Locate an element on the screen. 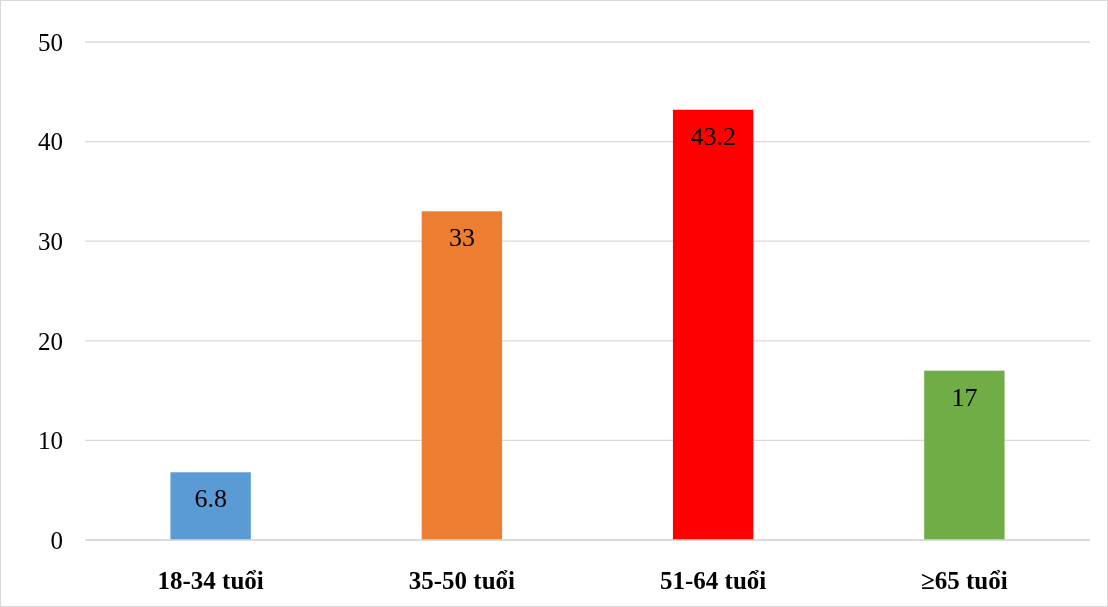 This screenshot has width=1108, height=607. y-tick-label: 10 is located at coordinates (50, 441).